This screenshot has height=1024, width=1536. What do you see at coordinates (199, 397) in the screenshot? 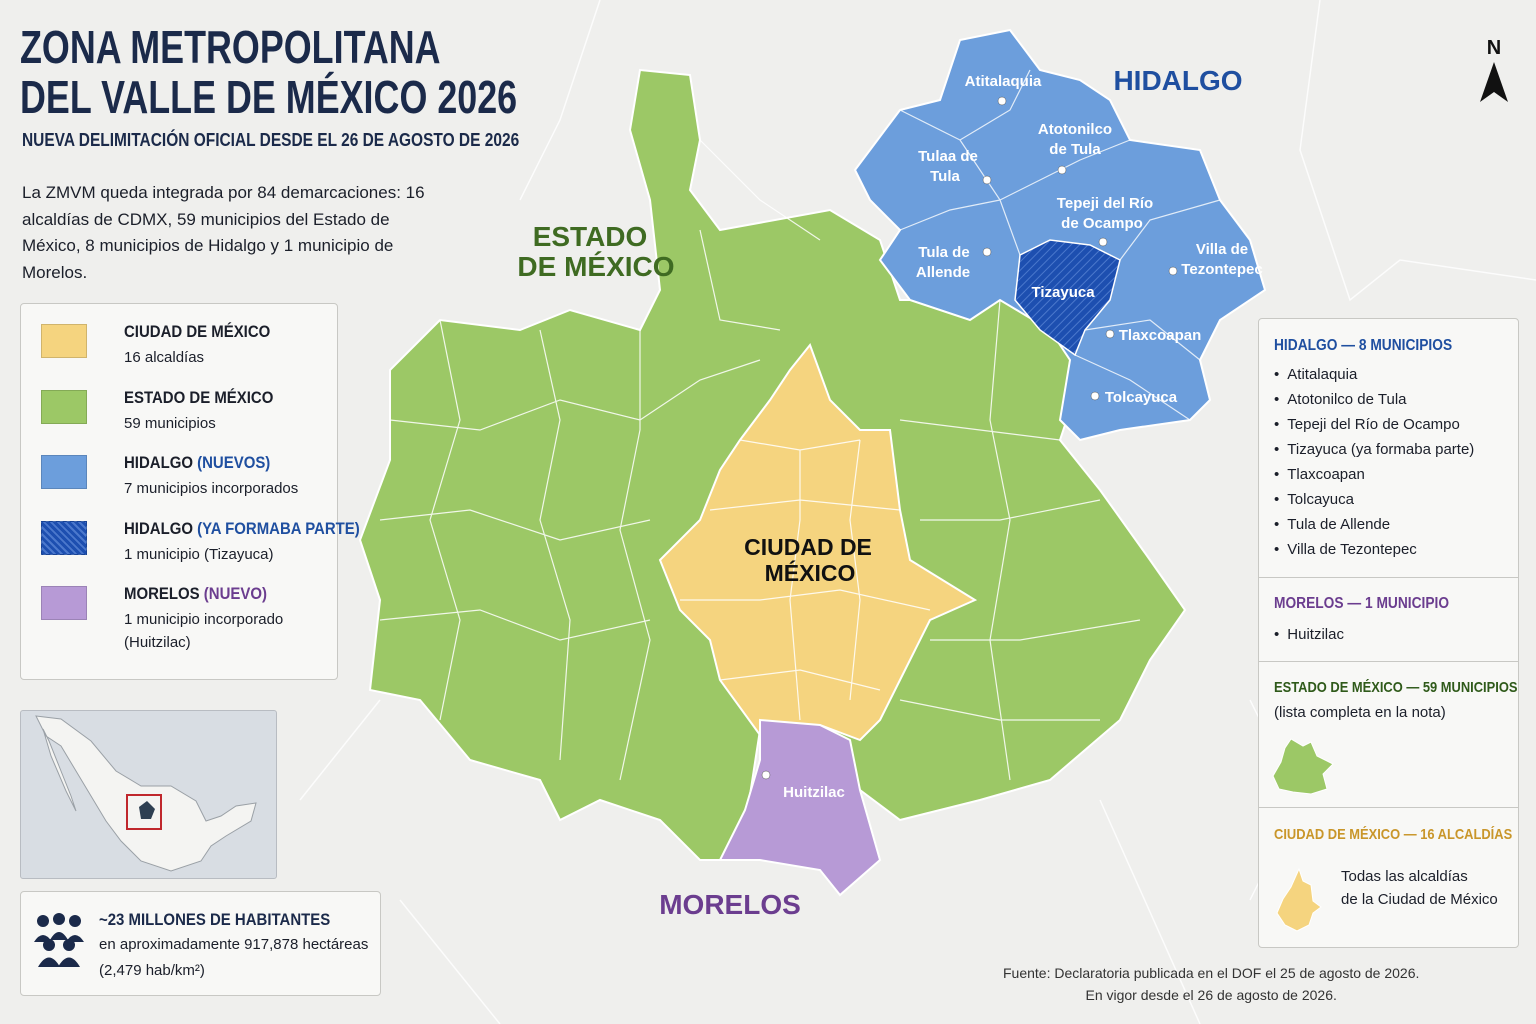
I see `legend-name: ESTADO DE MÉXICO` at bounding box center [199, 397].